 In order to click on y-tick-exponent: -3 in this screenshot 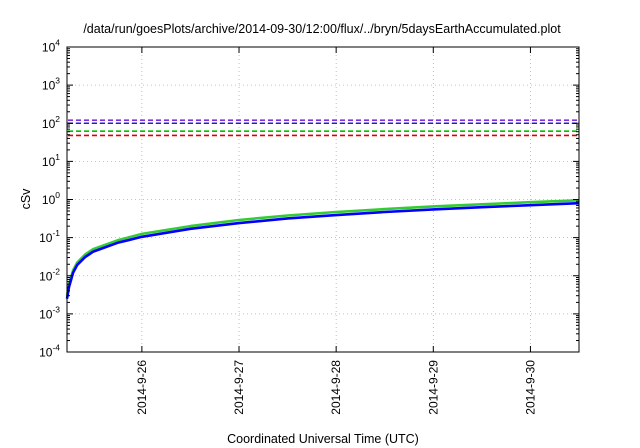, I will do `click(56, 309)`.